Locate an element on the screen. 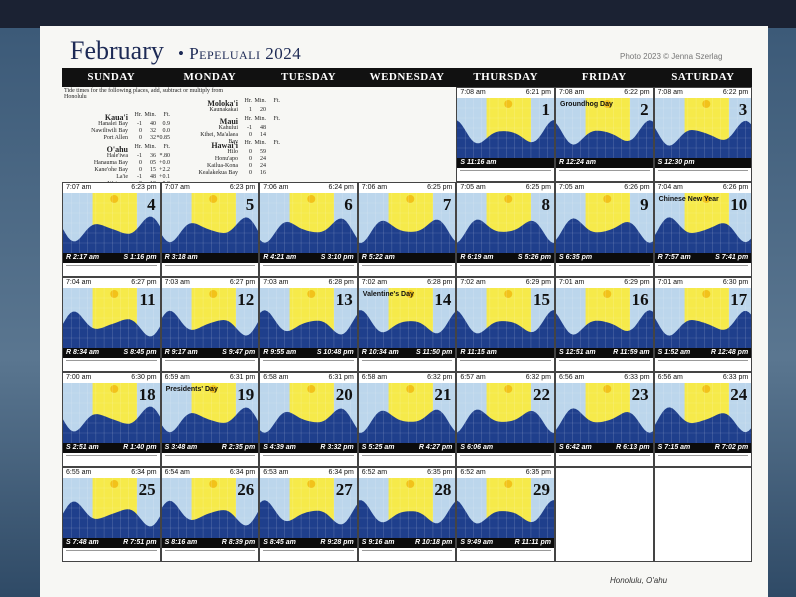 The height and width of the screenshot is (597, 796). group-header: Kaua'i Hr. Min. Ft. is located at coordinates (127, 117).